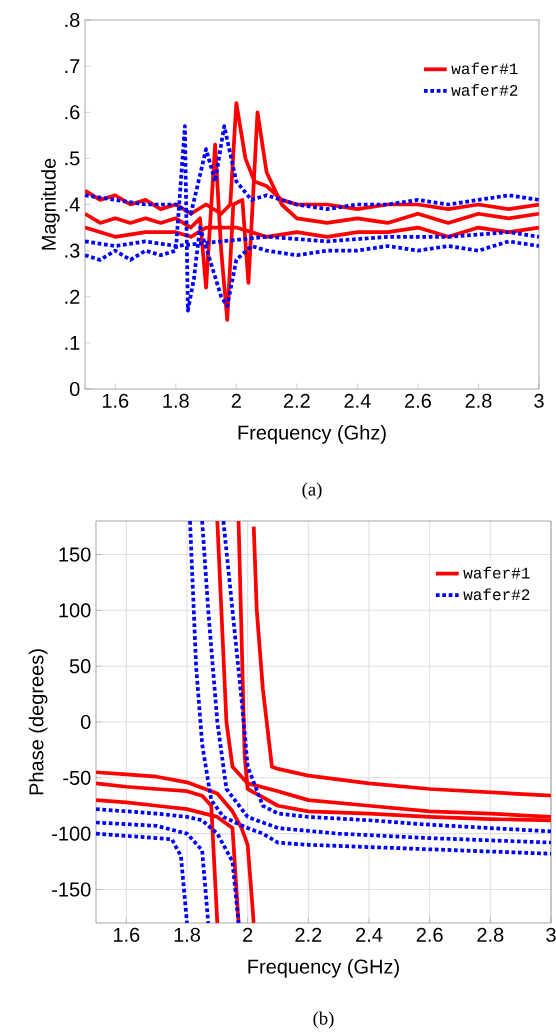 The image size is (556, 1032). Describe the element at coordinates (72, 20) in the screenshot. I see `y-tick-label: .8` at that location.